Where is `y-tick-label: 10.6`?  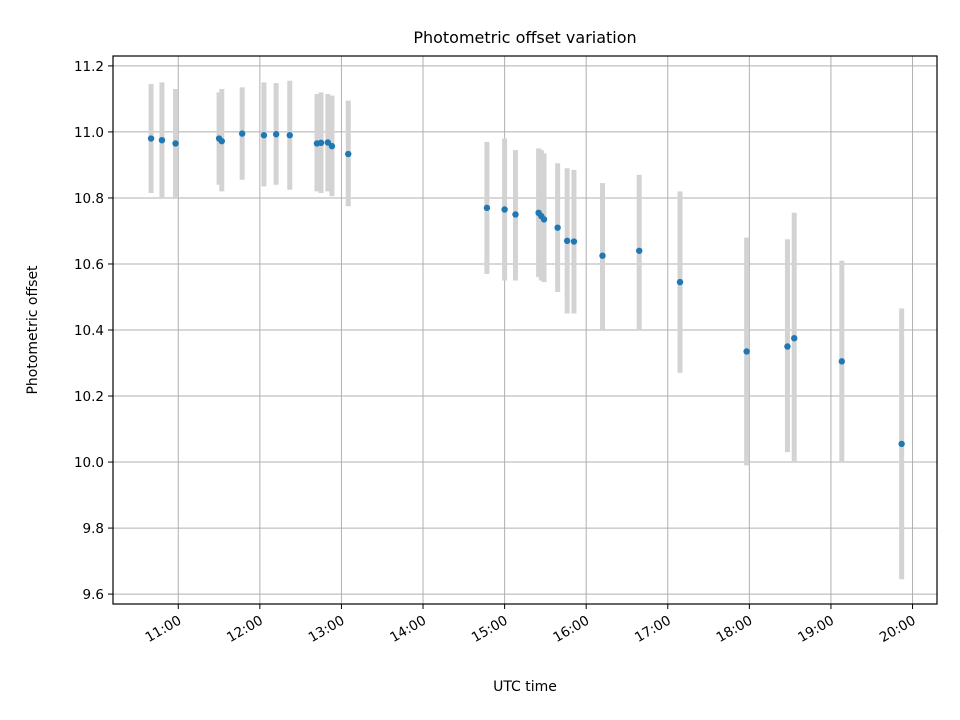
y-tick-label: 10.6 is located at coordinates (89, 265).